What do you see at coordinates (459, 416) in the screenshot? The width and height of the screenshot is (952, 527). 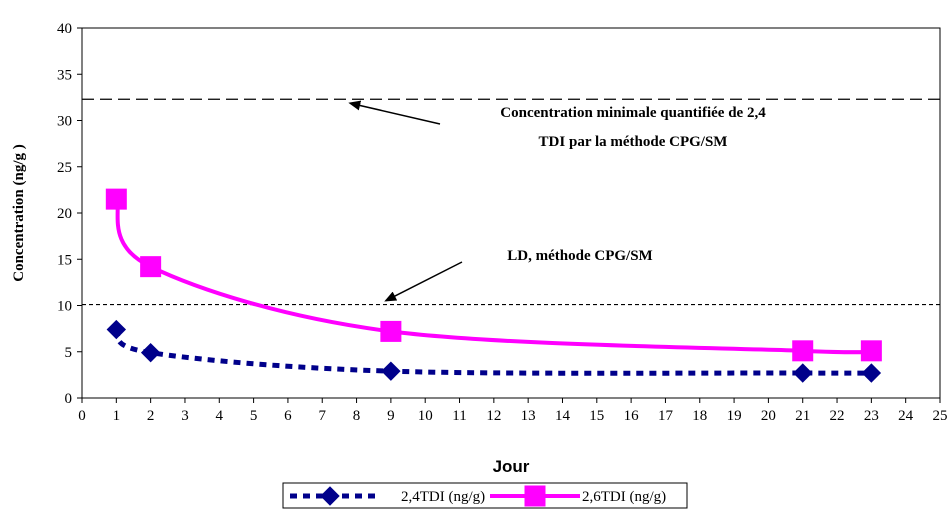 I see `x-tick-label: 11` at bounding box center [459, 416].